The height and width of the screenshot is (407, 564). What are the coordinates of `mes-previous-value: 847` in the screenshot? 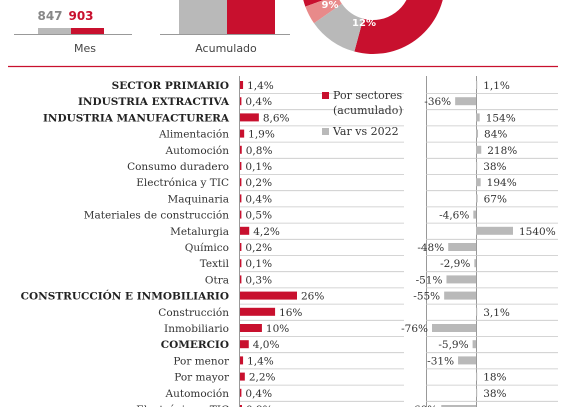 It's located at (49, 16).